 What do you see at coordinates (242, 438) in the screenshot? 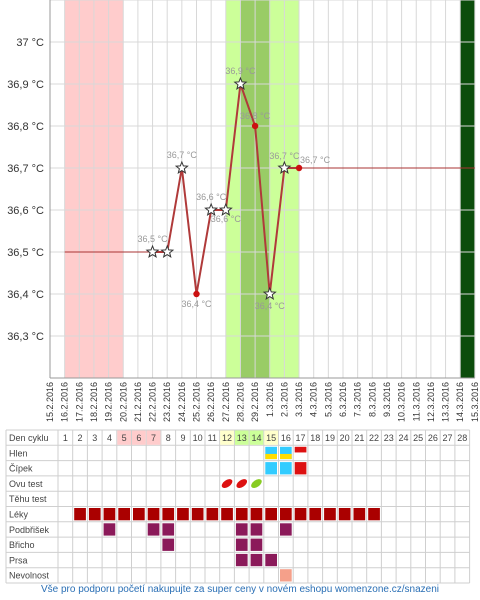
I see `table-day-number: 13` at bounding box center [242, 438].